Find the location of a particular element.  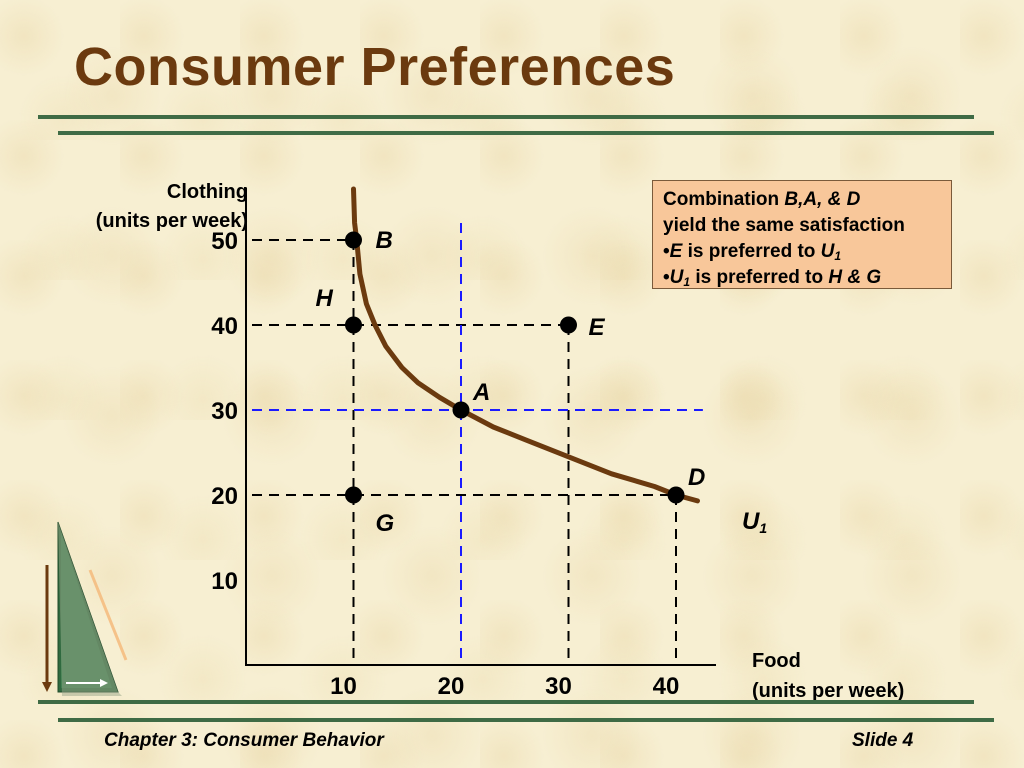

y-tick-label: 30 is located at coordinates (224, 411).